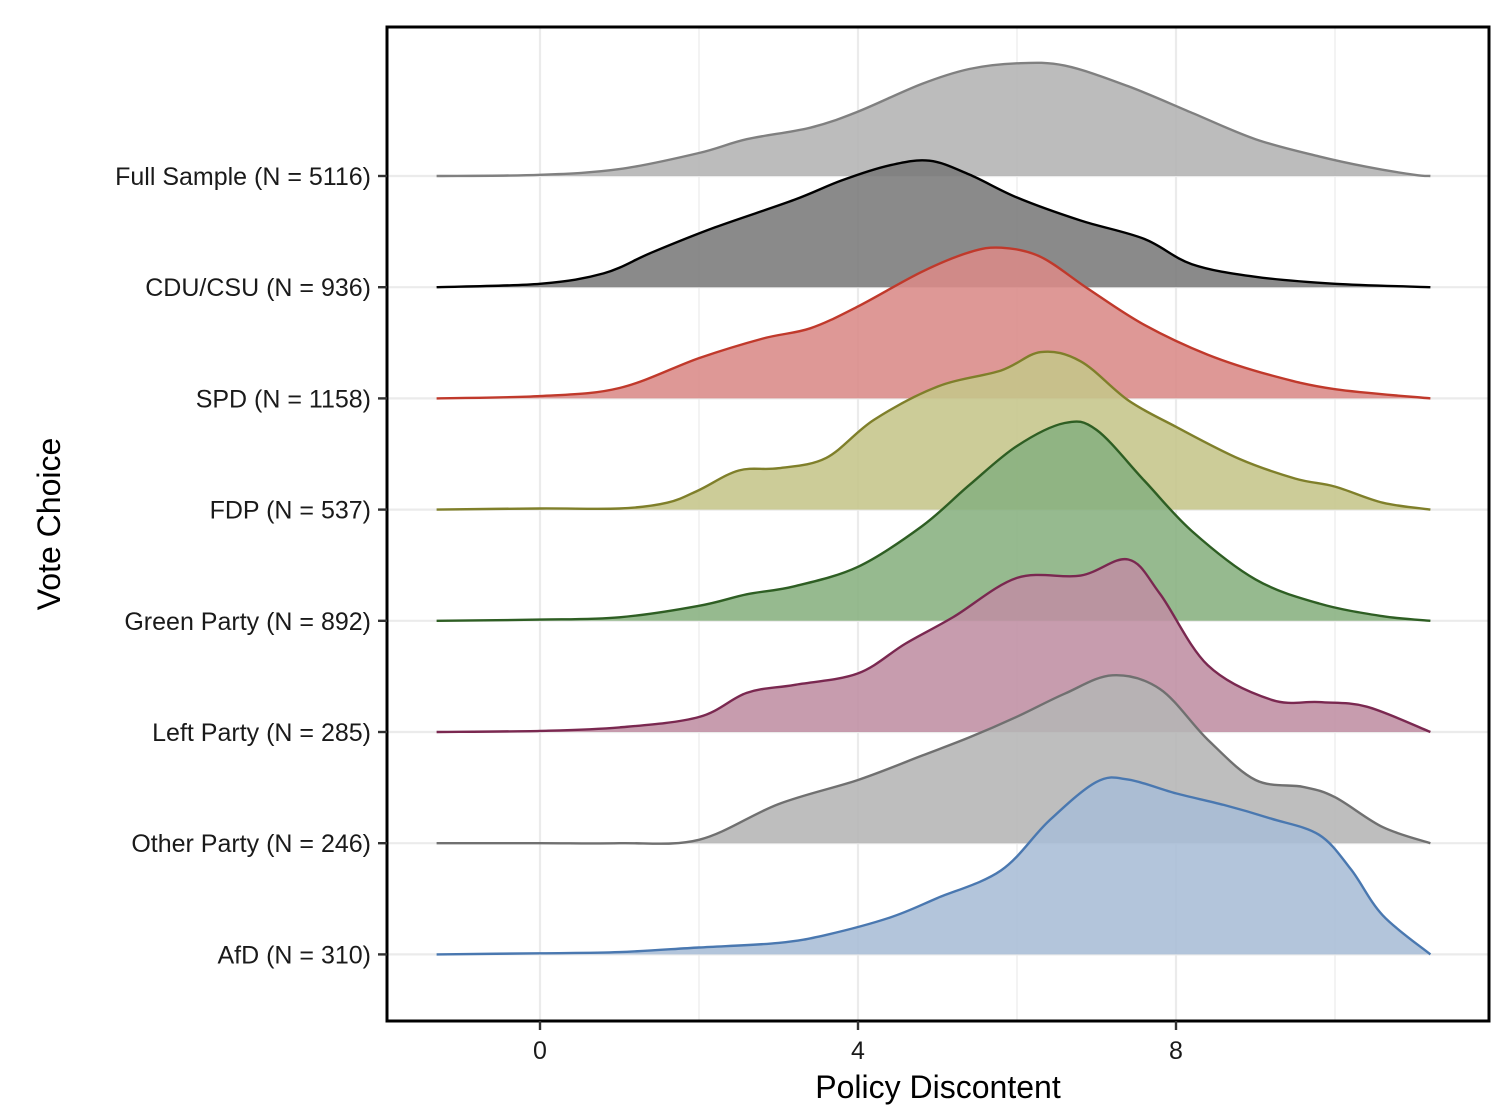 The image size is (1512, 1120). What do you see at coordinates (243, 177) in the screenshot?
I see `y-tick-label: Full Sample (N = 5116)` at bounding box center [243, 177].